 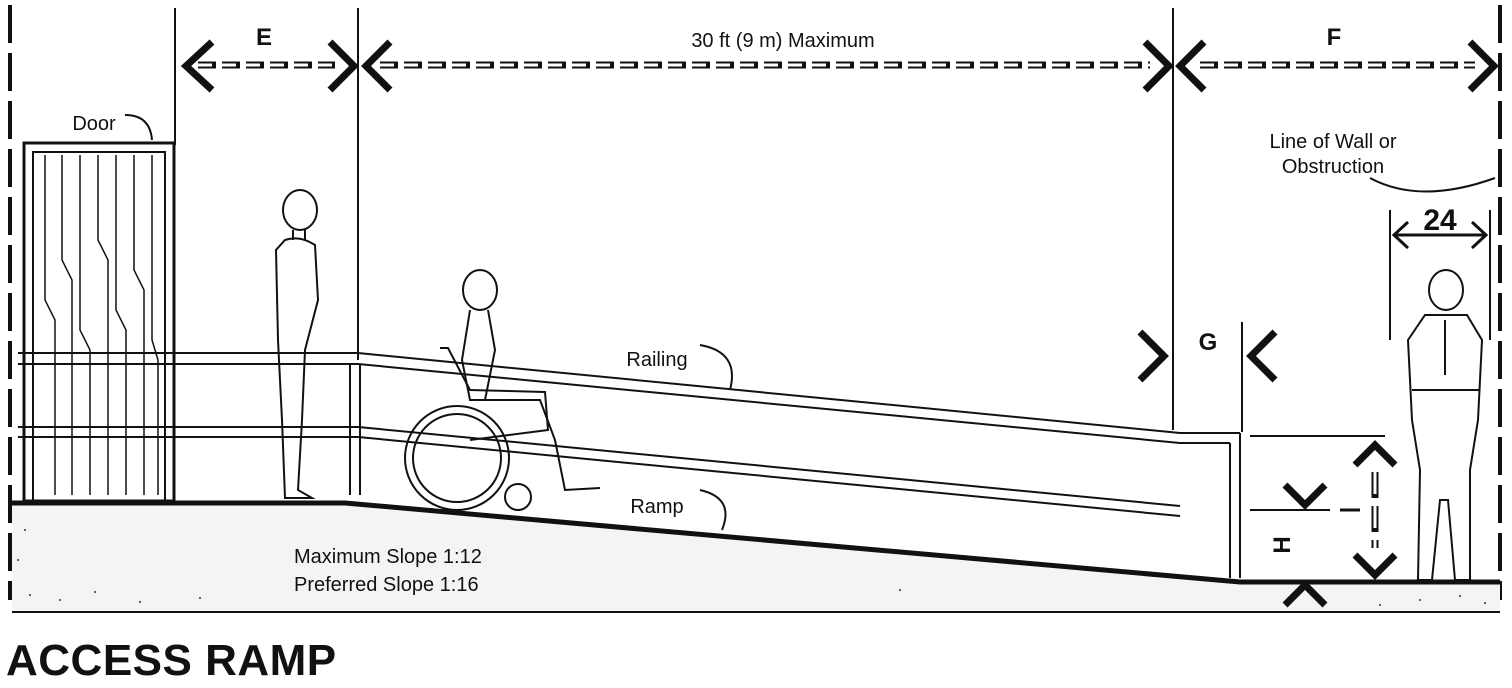 What do you see at coordinates (1334, 37) in the screenshot?
I see `dimension-f-label: F` at bounding box center [1334, 37].